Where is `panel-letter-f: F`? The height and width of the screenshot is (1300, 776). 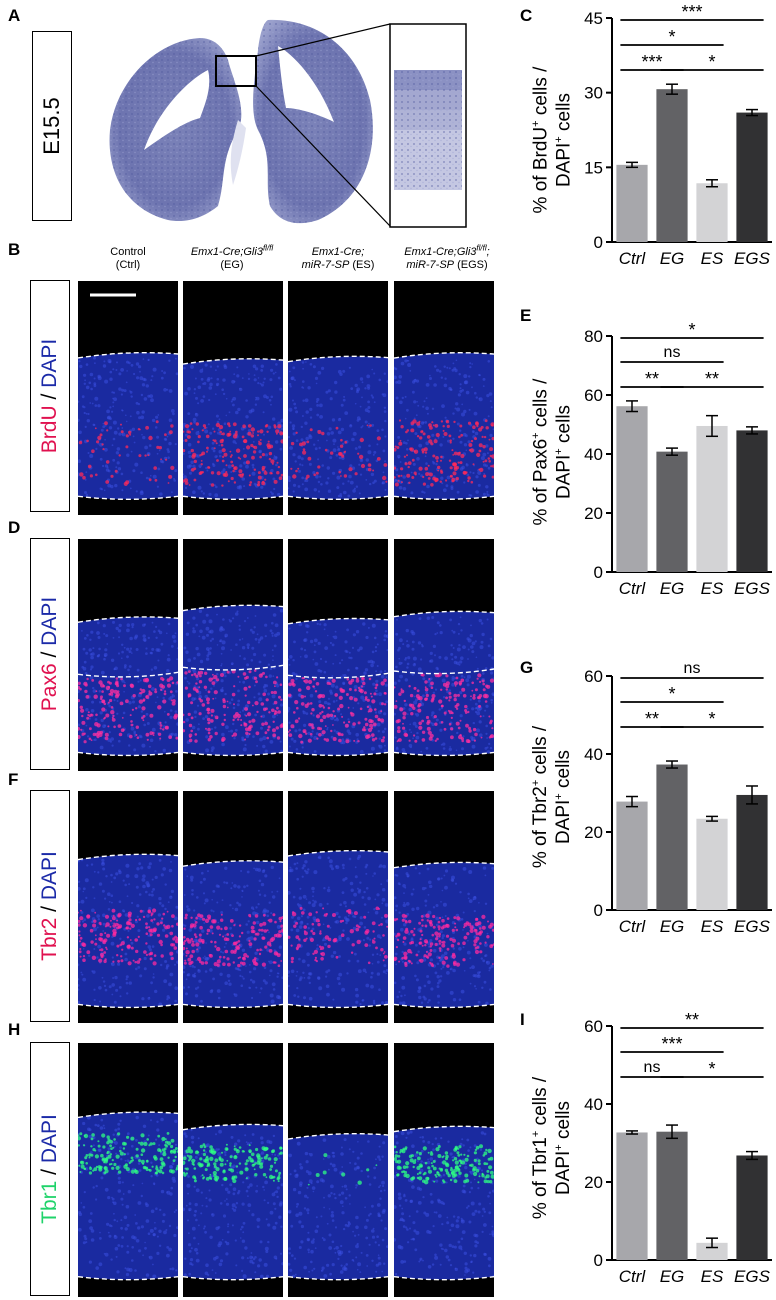
panel-letter-f: F is located at coordinates (13, 779).